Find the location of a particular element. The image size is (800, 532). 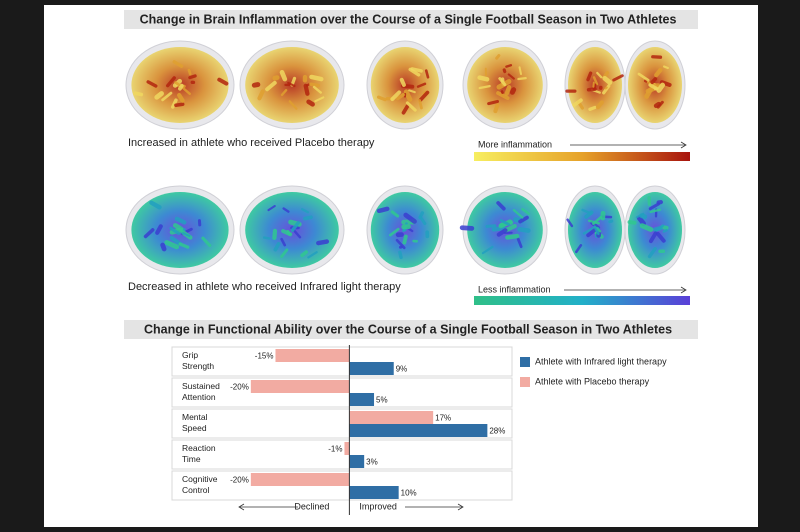

axis-label: Improved is located at coordinates (378, 506).